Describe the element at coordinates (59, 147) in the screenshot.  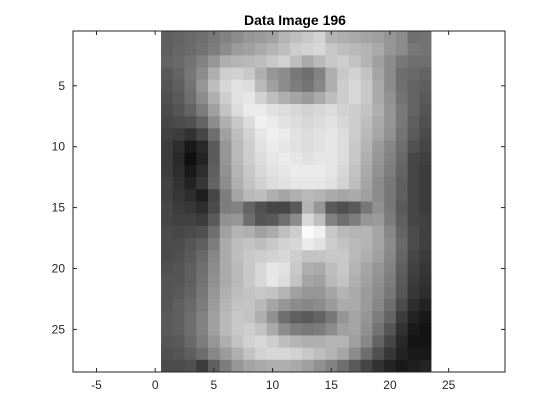
I see `y-tick-label: 10` at that location.